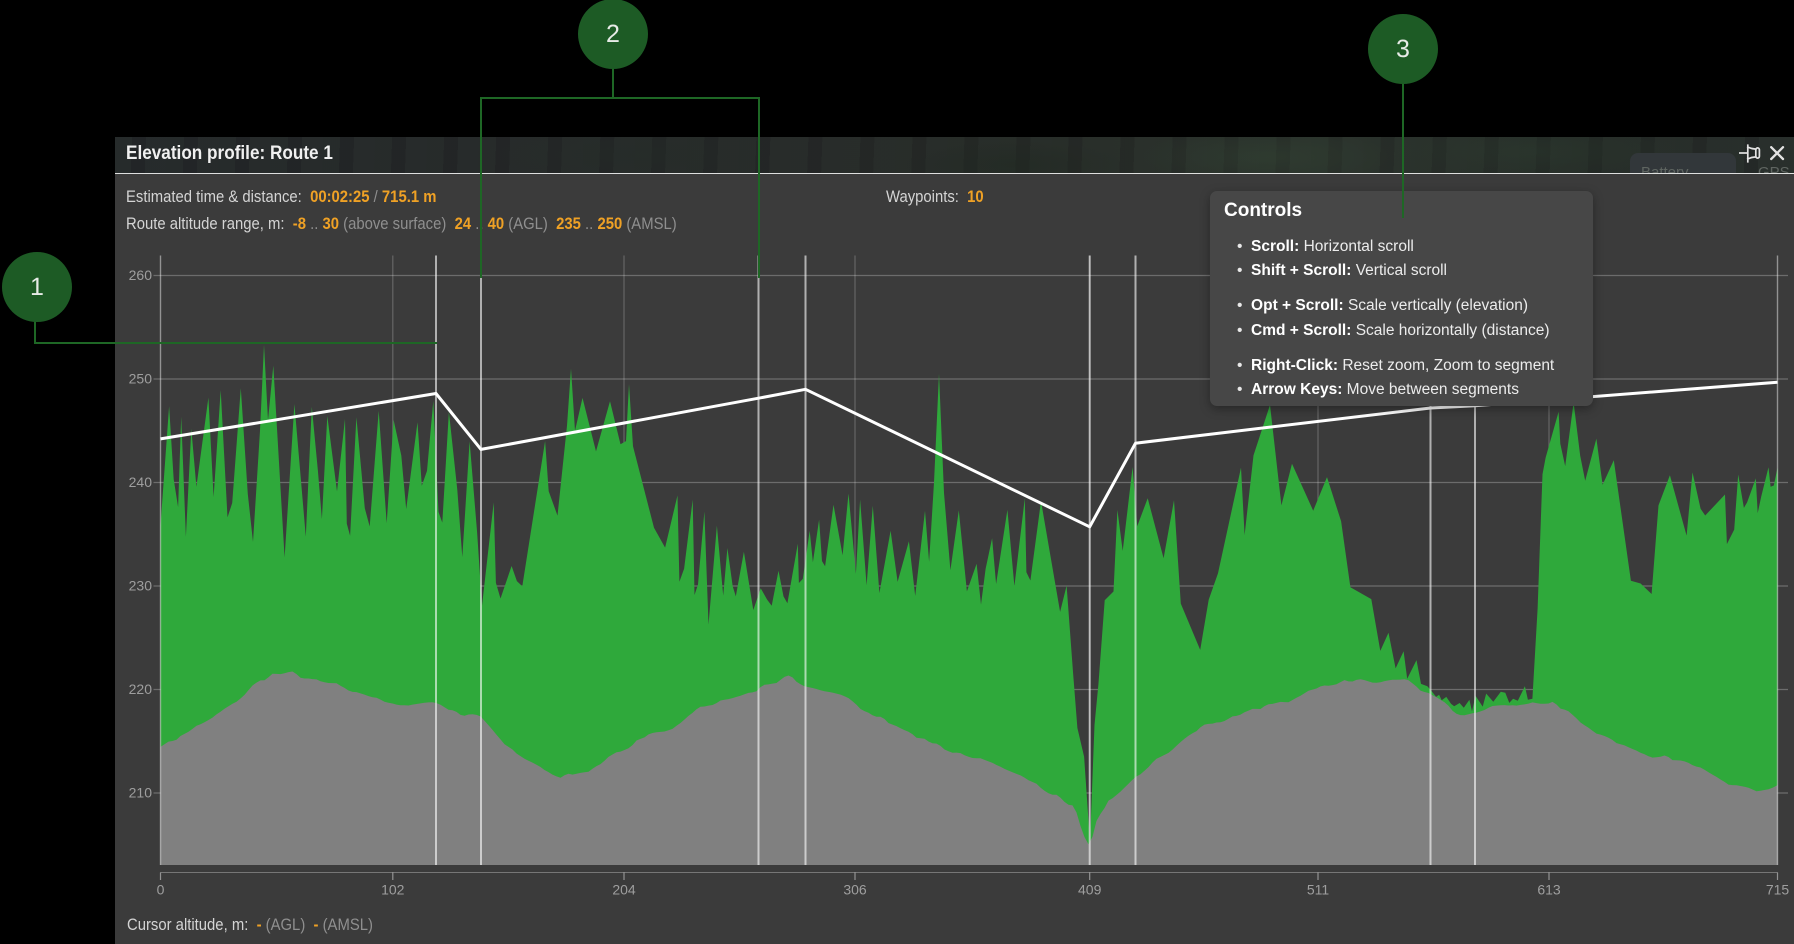  What do you see at coordinates (624, 890) in the screenshot?
I see `svg-text: 204` at bounding box center [624, 890].